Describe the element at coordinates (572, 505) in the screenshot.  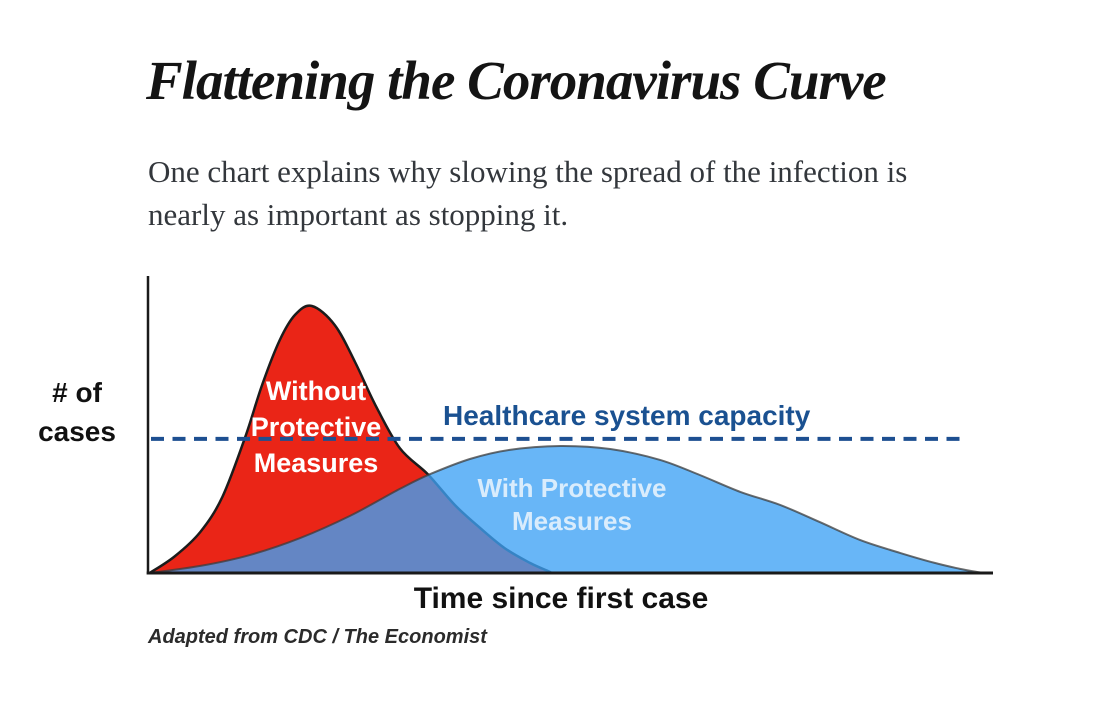
I see `series-label-with-protective-measures: With Protective Measures` at that location.